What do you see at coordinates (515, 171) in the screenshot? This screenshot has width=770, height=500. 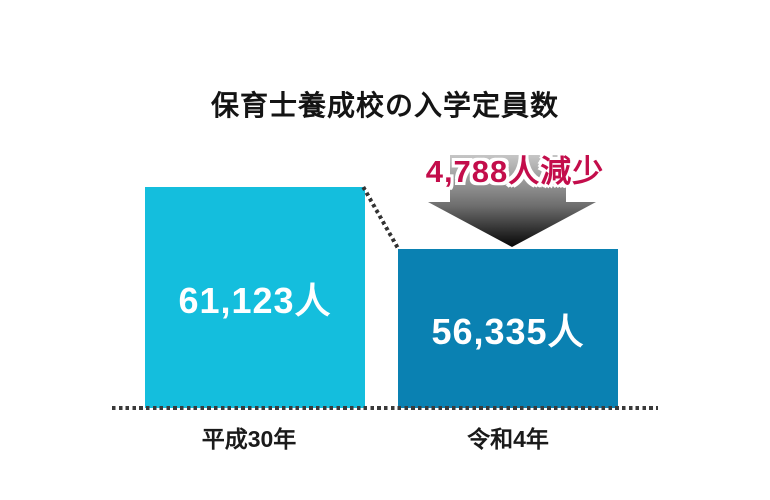 I see `decrease-annotation: 4,788人減少` at bounding box center [515, 171].